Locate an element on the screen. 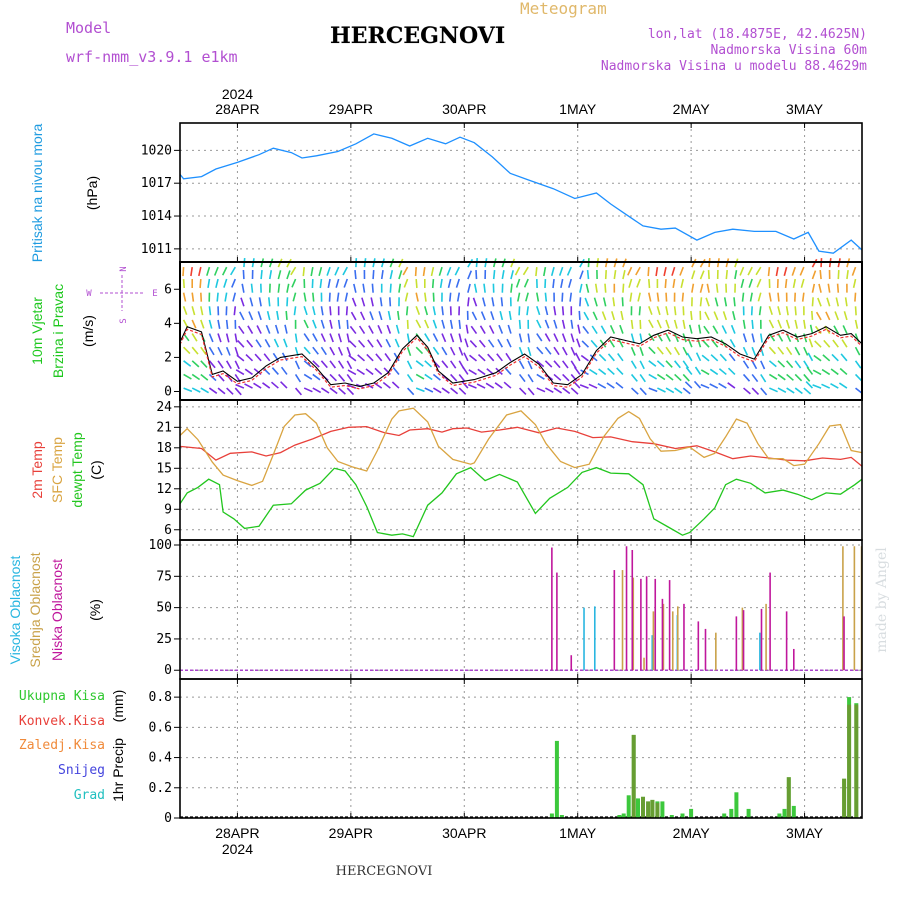 The image size is (900, 900). total-precip-bar is located at coordinates (628, 806).